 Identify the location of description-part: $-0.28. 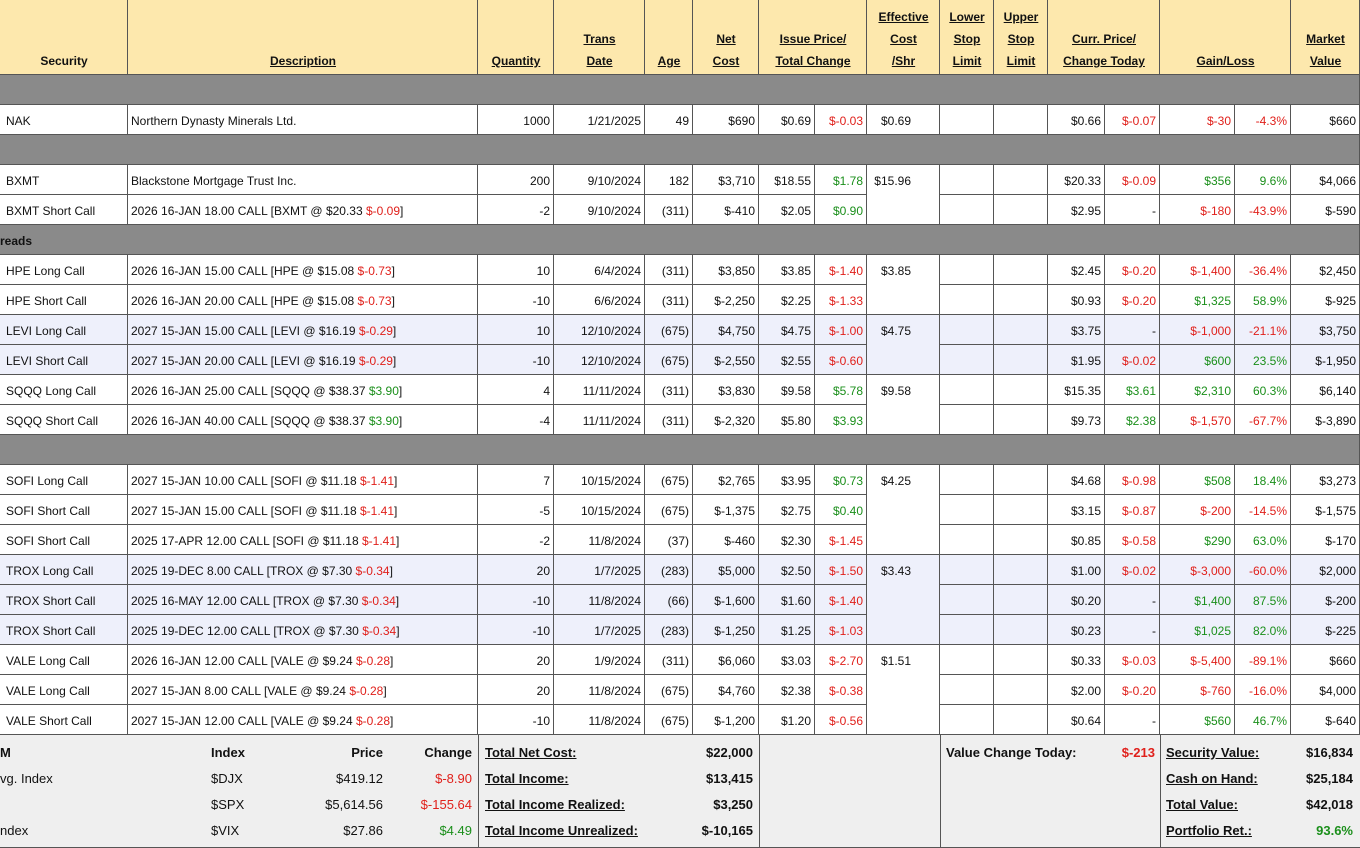
(366, 691).